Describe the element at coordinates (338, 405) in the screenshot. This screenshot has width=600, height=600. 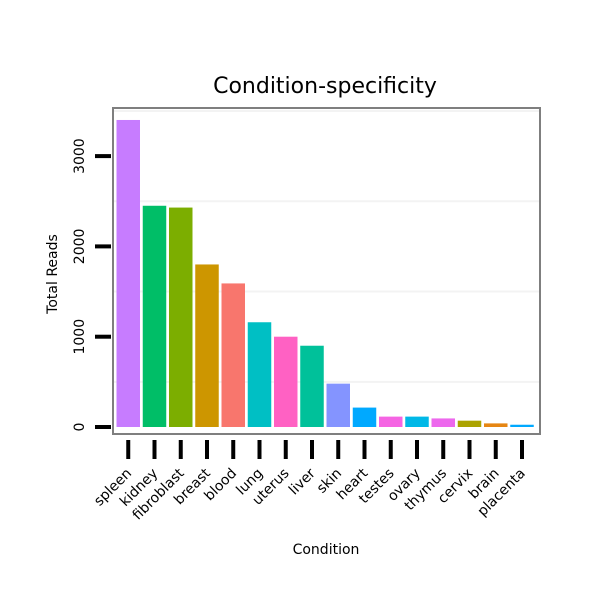
I see `bar-skin` at that location.